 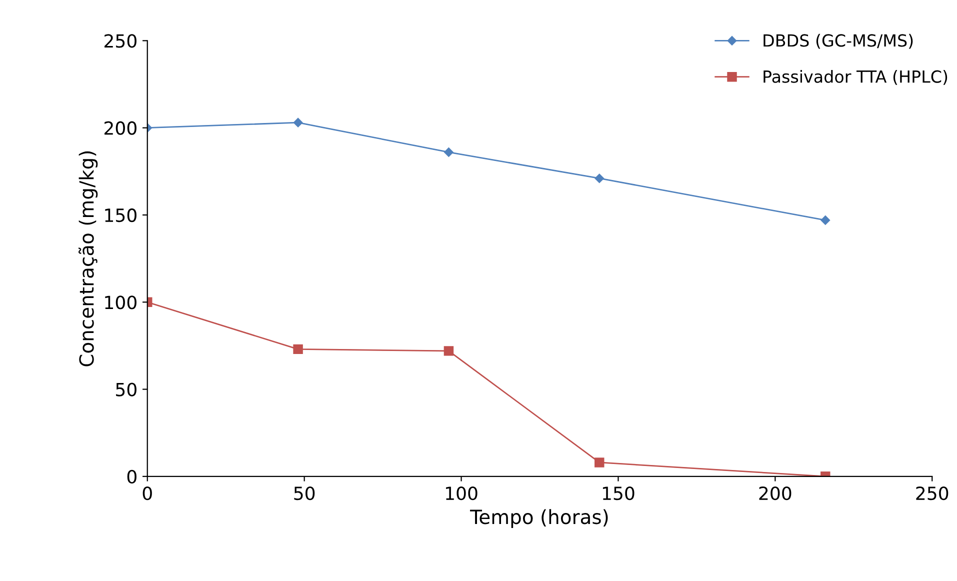 What do you see at coordinates (131, 477) in the screenshot?
I see `y-tick-label: 0` at bounding box center [131, 477].